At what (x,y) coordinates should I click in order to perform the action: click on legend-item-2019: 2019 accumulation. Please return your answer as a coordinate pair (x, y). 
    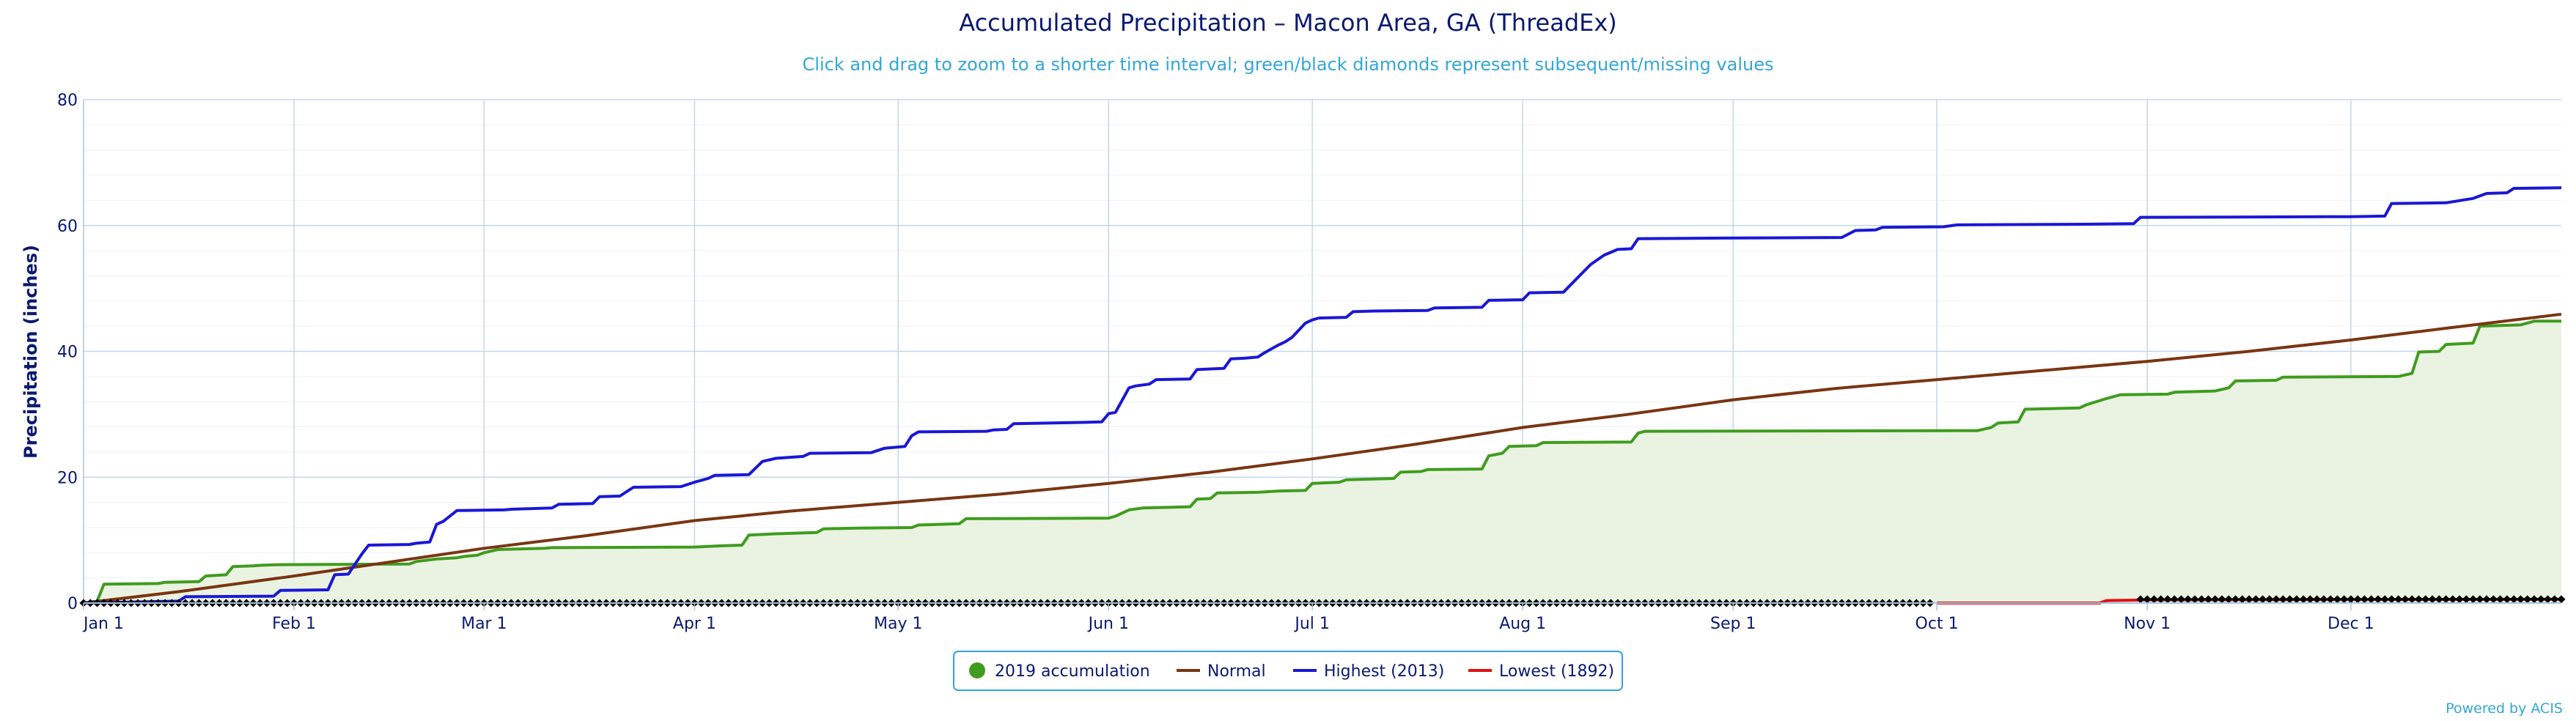
    Looking at the image, I should click on (1059, 671).